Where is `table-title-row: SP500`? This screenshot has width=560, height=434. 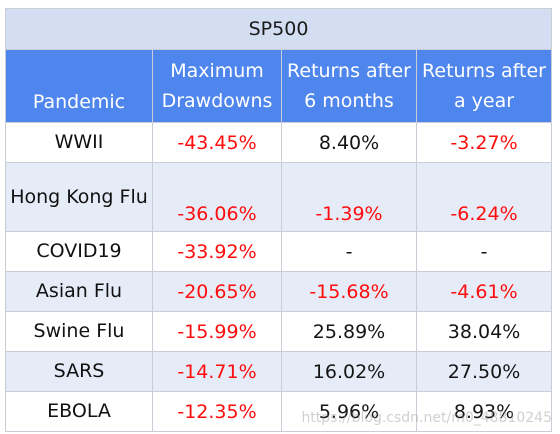 table-title-row: SP500 is located at coordinates (278, 29).